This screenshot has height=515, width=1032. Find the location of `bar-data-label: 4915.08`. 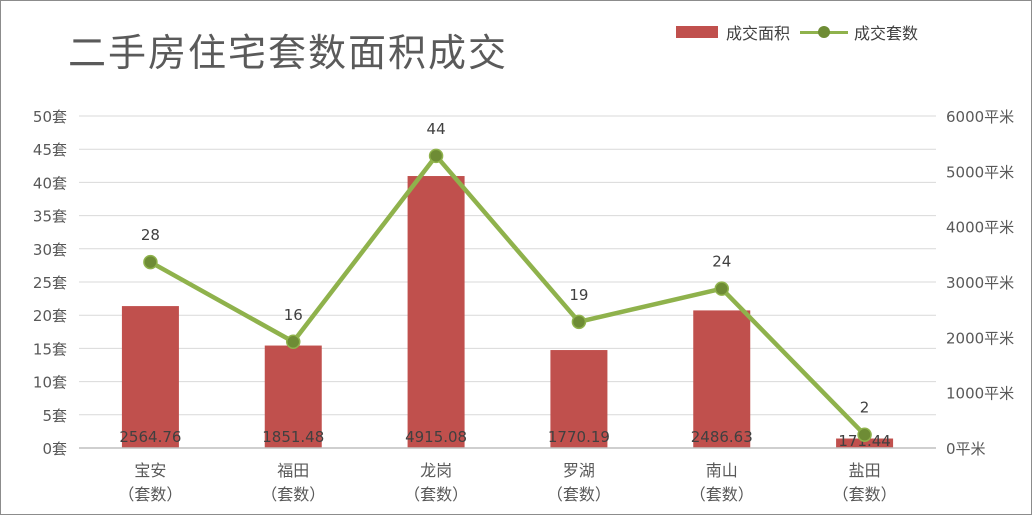

bar-data-label: 4915.08 is located at coordinates (436, 437).